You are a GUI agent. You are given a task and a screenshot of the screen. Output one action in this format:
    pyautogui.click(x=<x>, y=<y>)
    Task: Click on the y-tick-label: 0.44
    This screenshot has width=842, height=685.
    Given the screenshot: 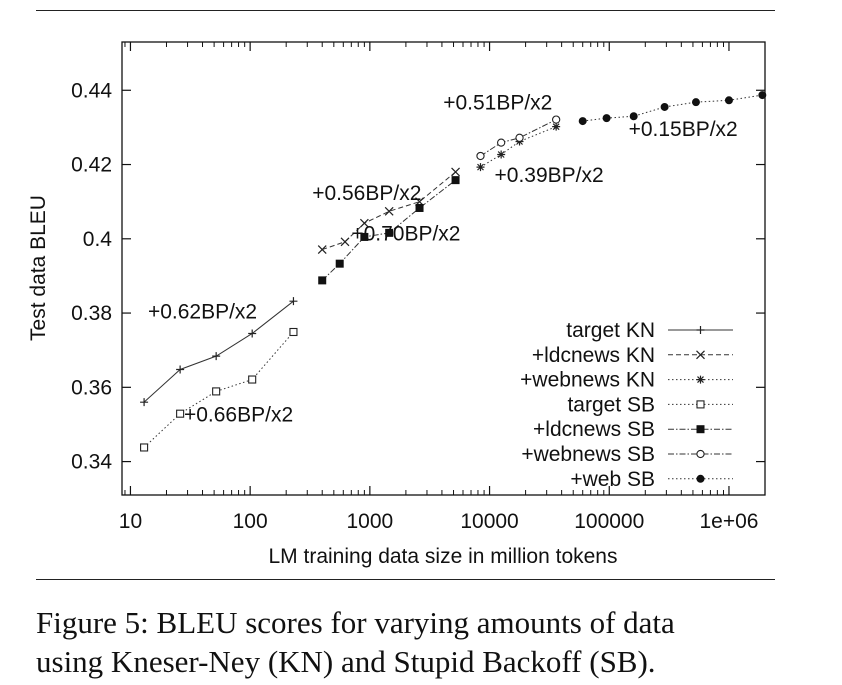 What is the action you would take?
    pyautogui.click(x=91, y=90)
    